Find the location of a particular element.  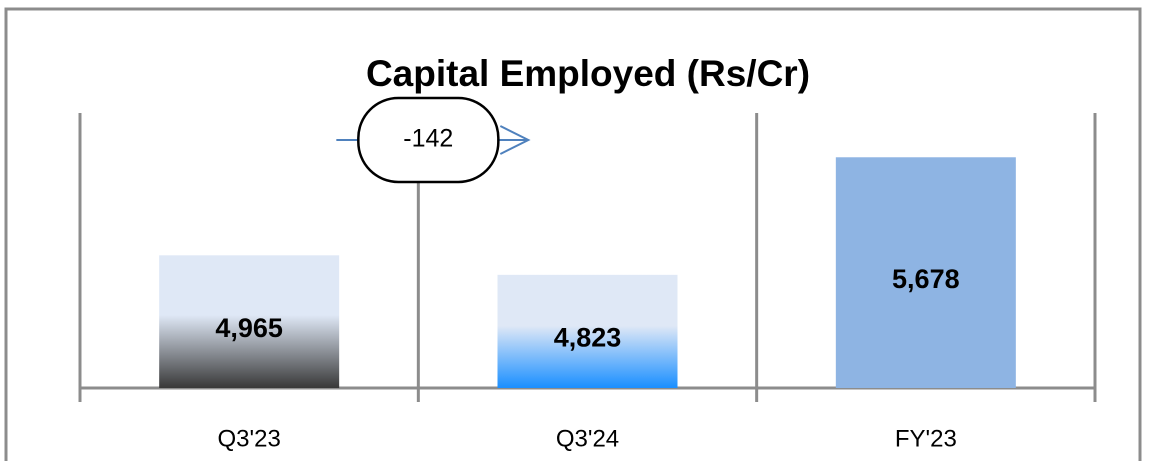

chart-title: Capital Employed (Rs/Cr) is located at coordinates (588, 73).